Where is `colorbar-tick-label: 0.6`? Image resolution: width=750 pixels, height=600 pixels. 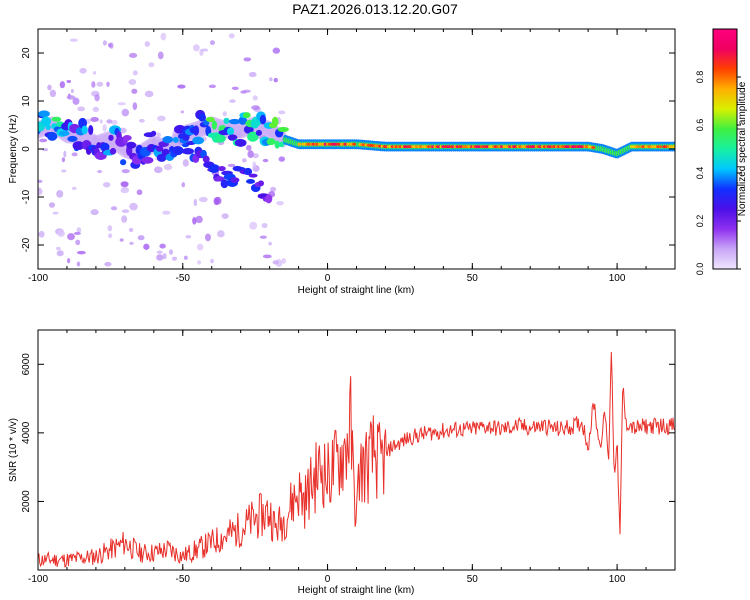 colorbar-tick-label: 0.6 is located at coordinates (700, 125).